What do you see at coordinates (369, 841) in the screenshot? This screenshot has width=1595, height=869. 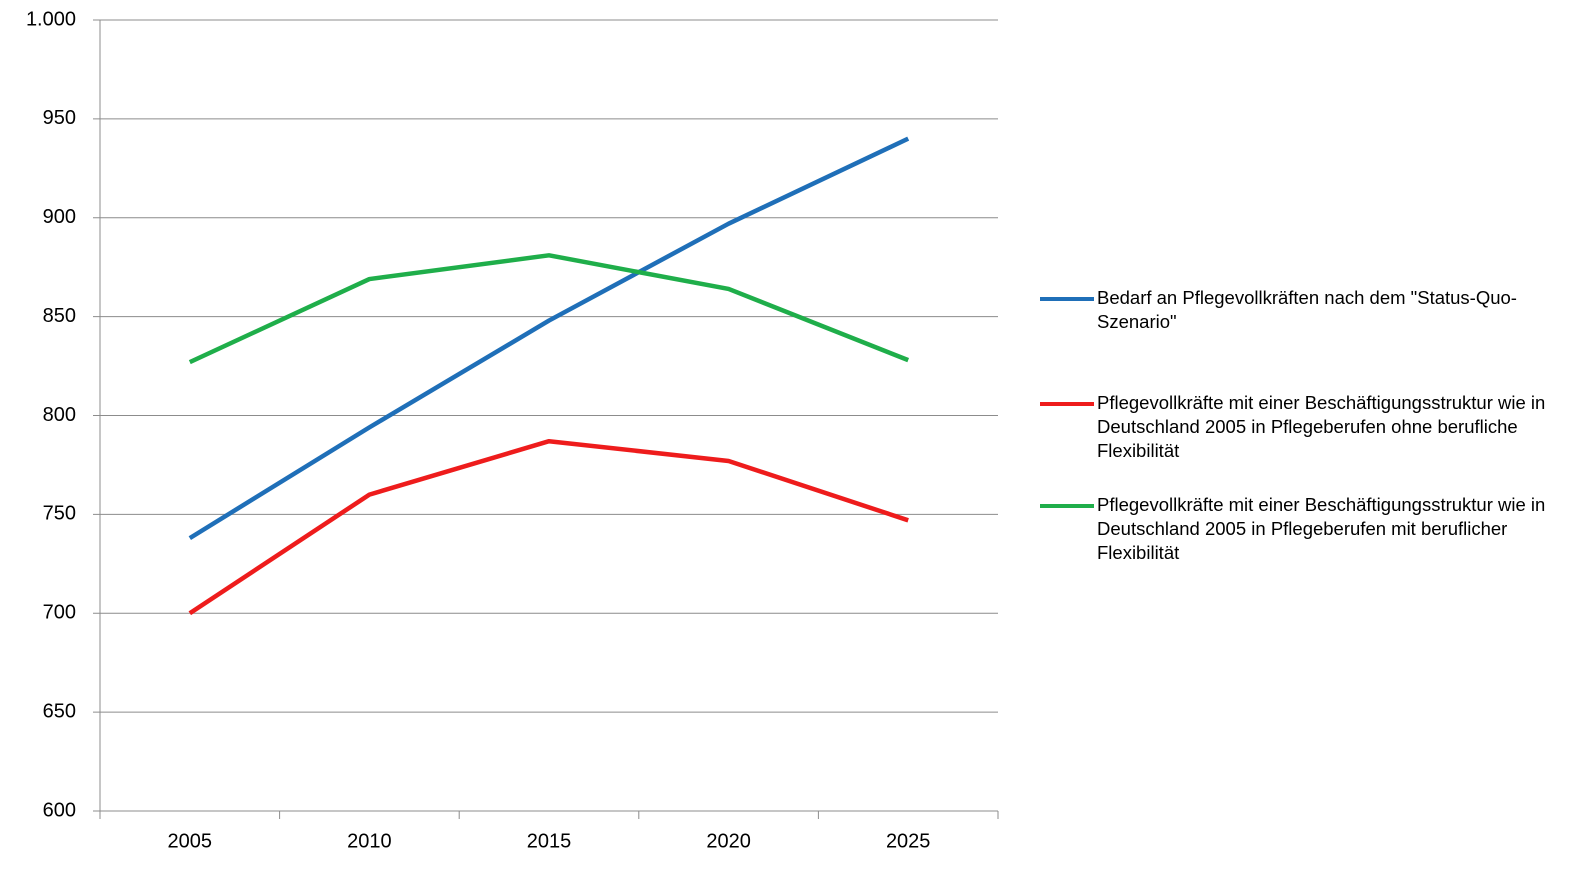 I see `x-tick-label: 2010` at bounding box center [369, 841].